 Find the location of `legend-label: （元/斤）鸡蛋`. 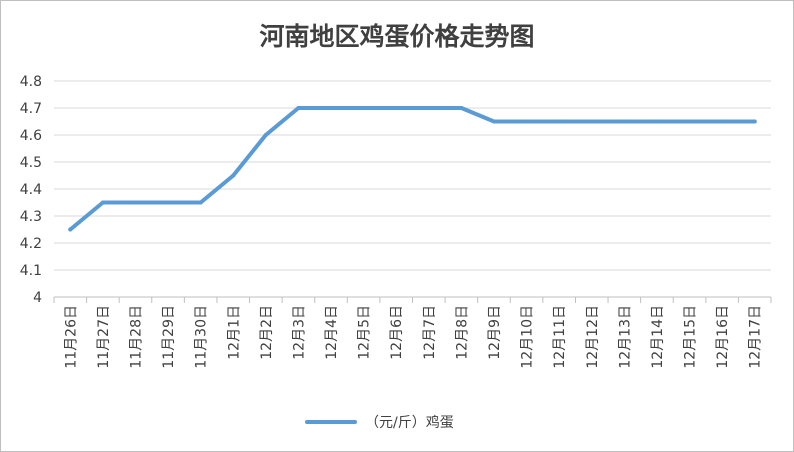

legend-label: （元/斤）鸡蛋 is located at coordinates (409, 422).